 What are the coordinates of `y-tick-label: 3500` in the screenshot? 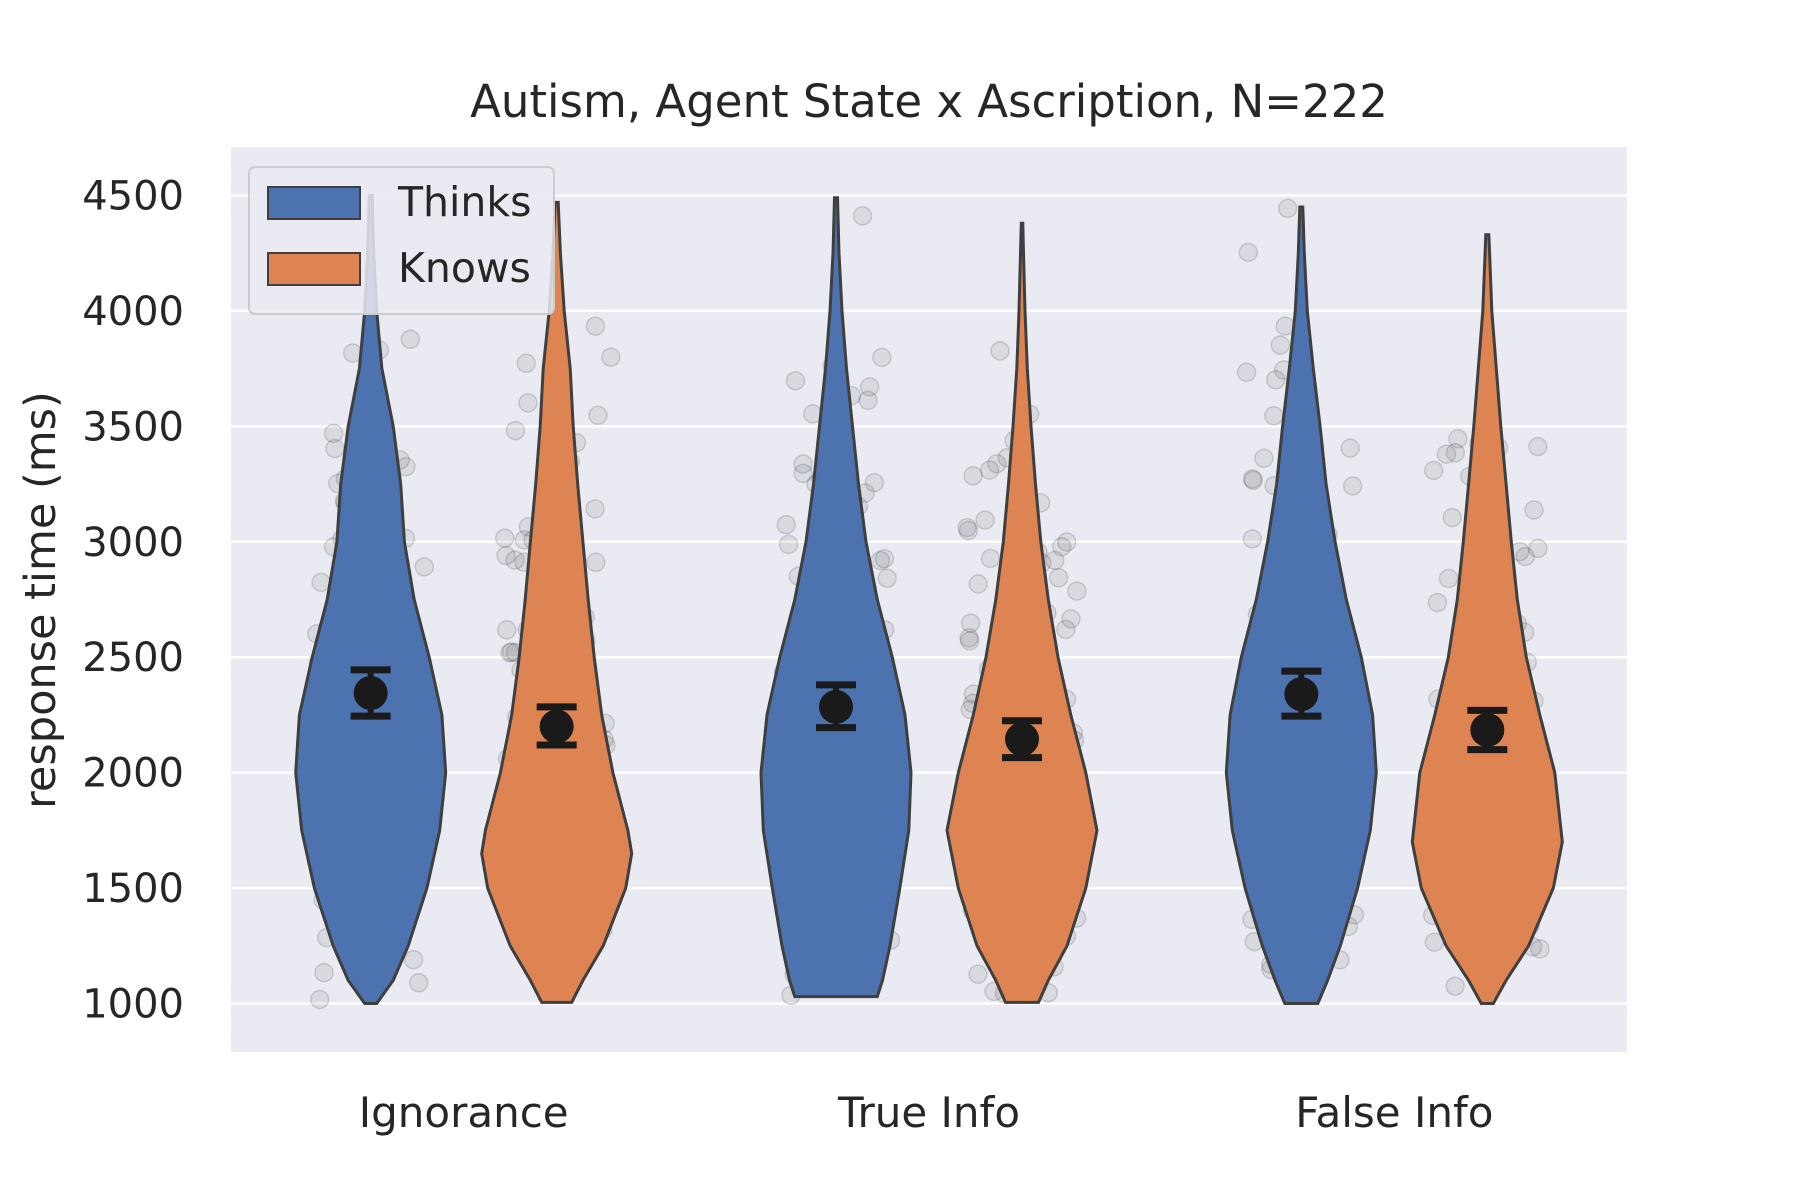 It's located at (133, 427).